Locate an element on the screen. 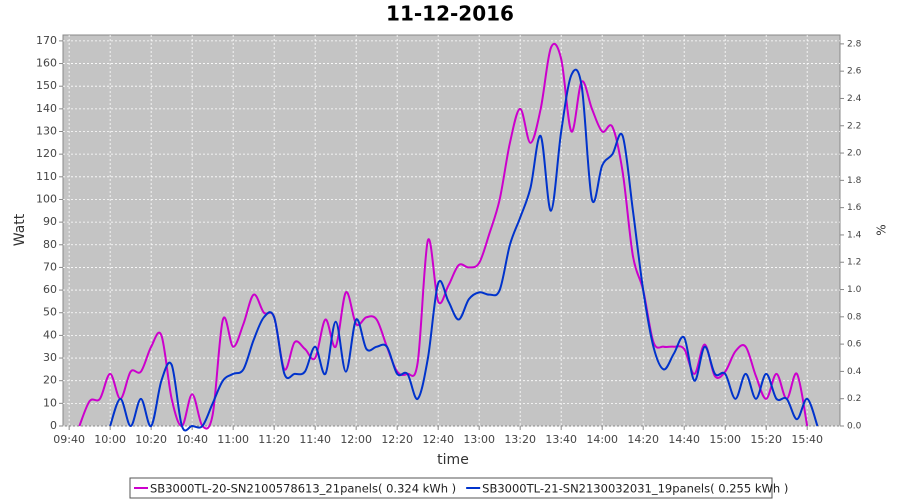 The width and height of the screenshot is (900, 504). x-tick-label: 11:00 is located at coordinates (233, 439).